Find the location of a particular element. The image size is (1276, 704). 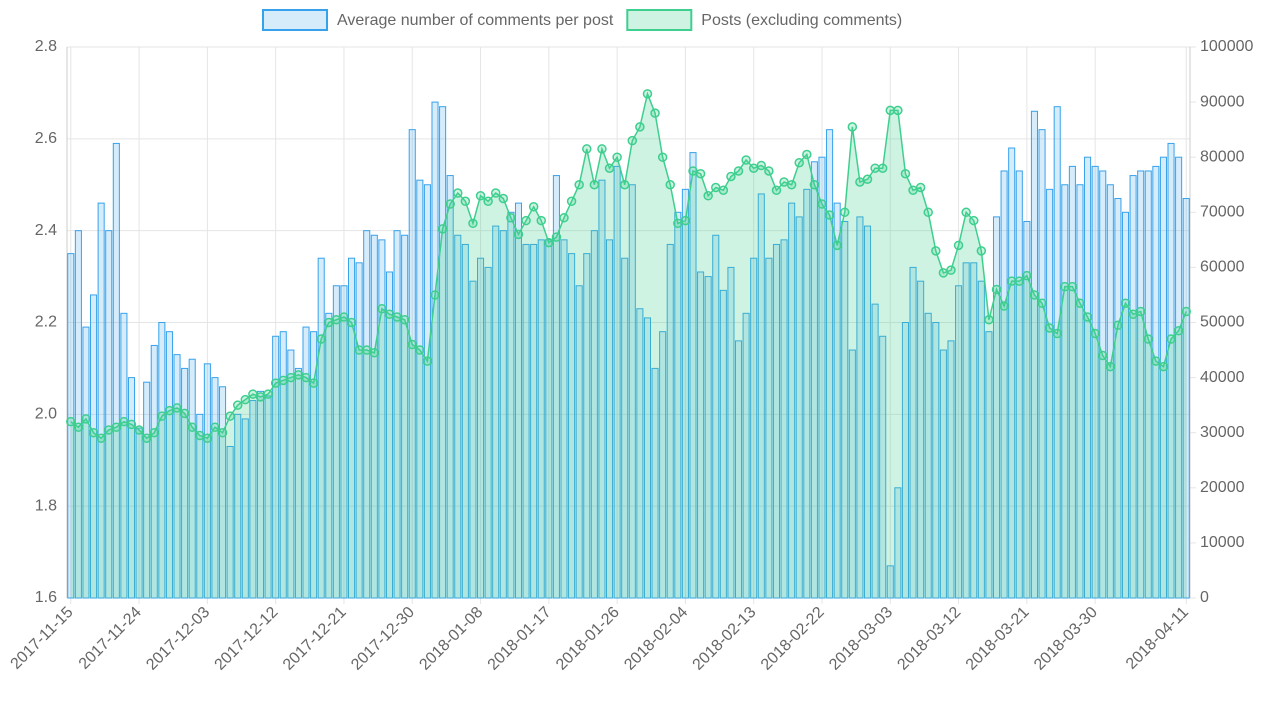

y2-tick-label: 10000 is located at coordinates (1222, 542).